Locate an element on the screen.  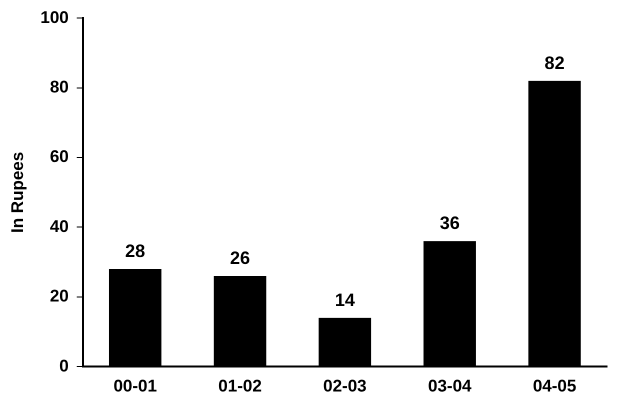
x-tick-label: 02-03 is located at coordinates (345, 386).